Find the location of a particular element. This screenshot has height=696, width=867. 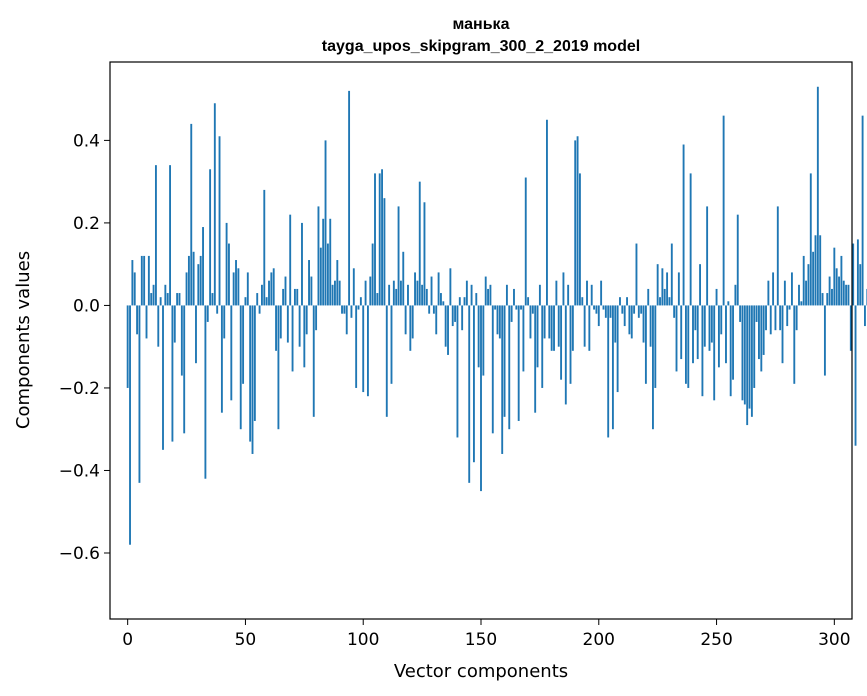

x-tick-label: 50 is located at coordinates (246, 640).